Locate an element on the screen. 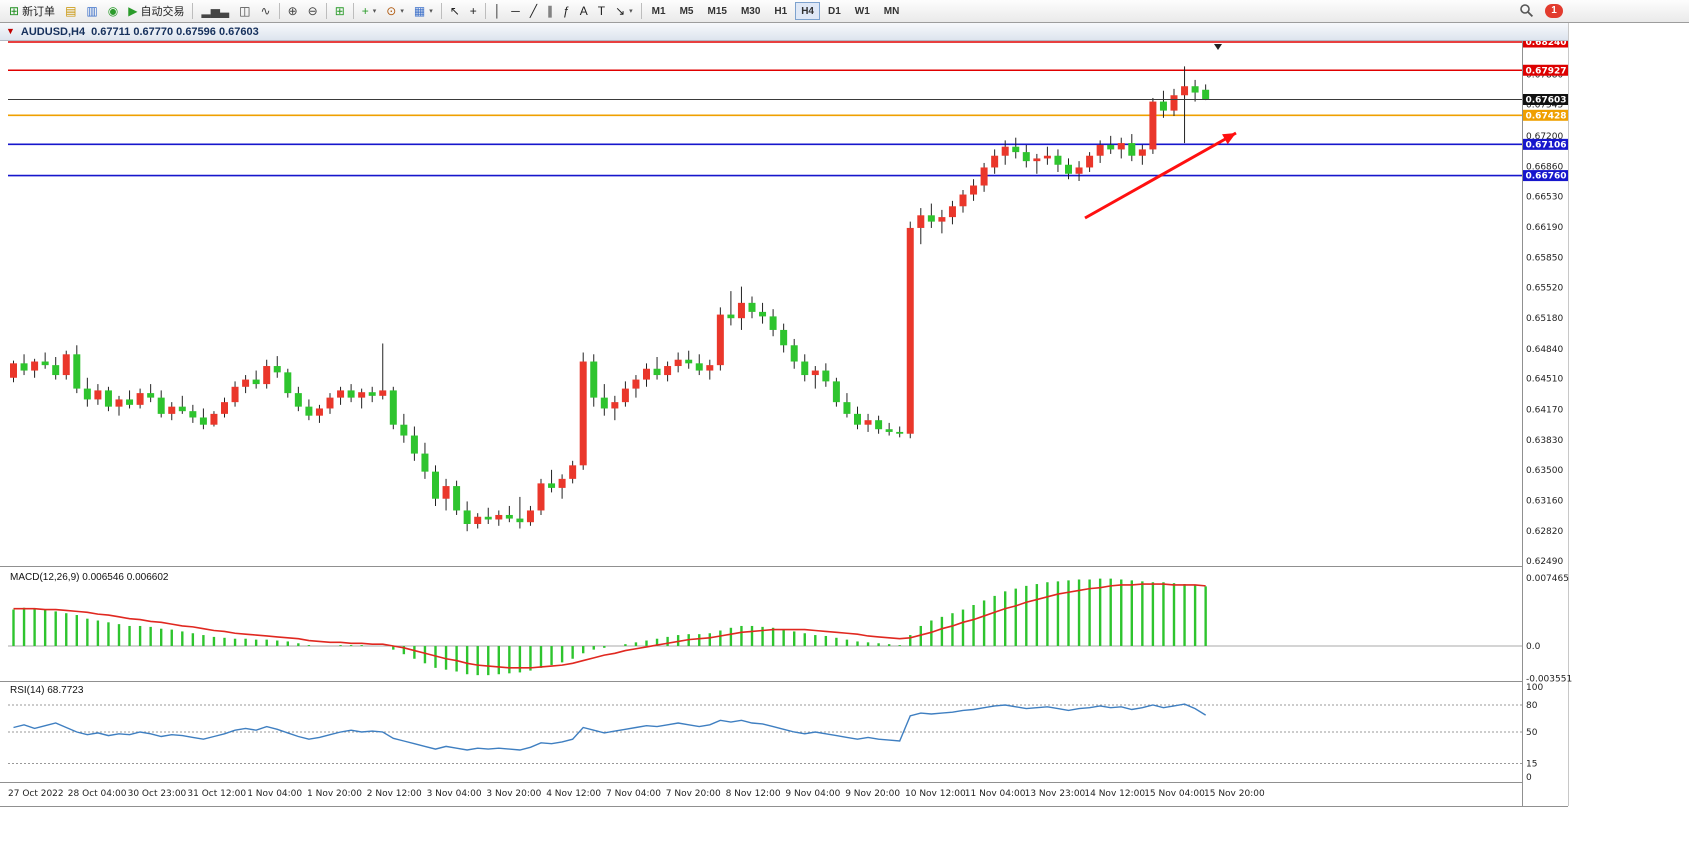 The height and width of the screenshot is (866, 1689). time-axis-label: 15 Nov 04:00 is located at coordinates (1174, 794).